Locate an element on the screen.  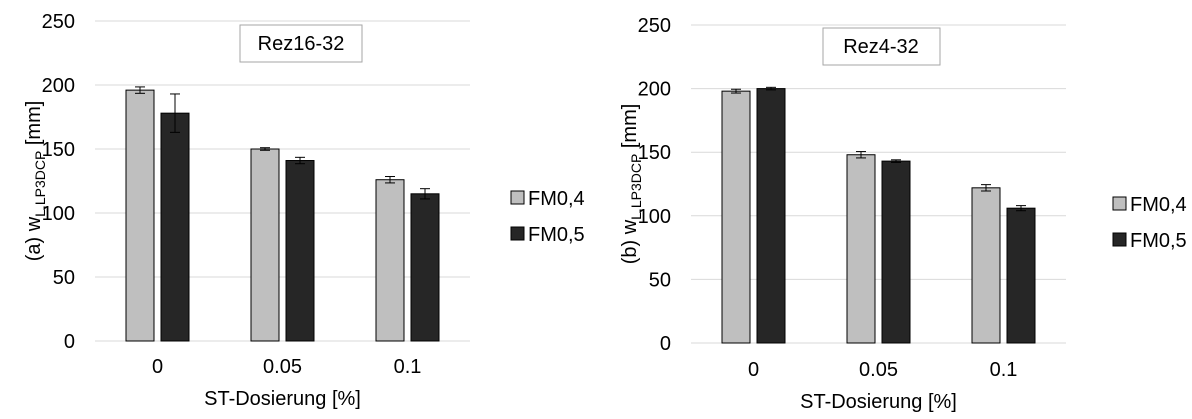
y-tick-label-b: 0 is located at coordinates (665, 344).